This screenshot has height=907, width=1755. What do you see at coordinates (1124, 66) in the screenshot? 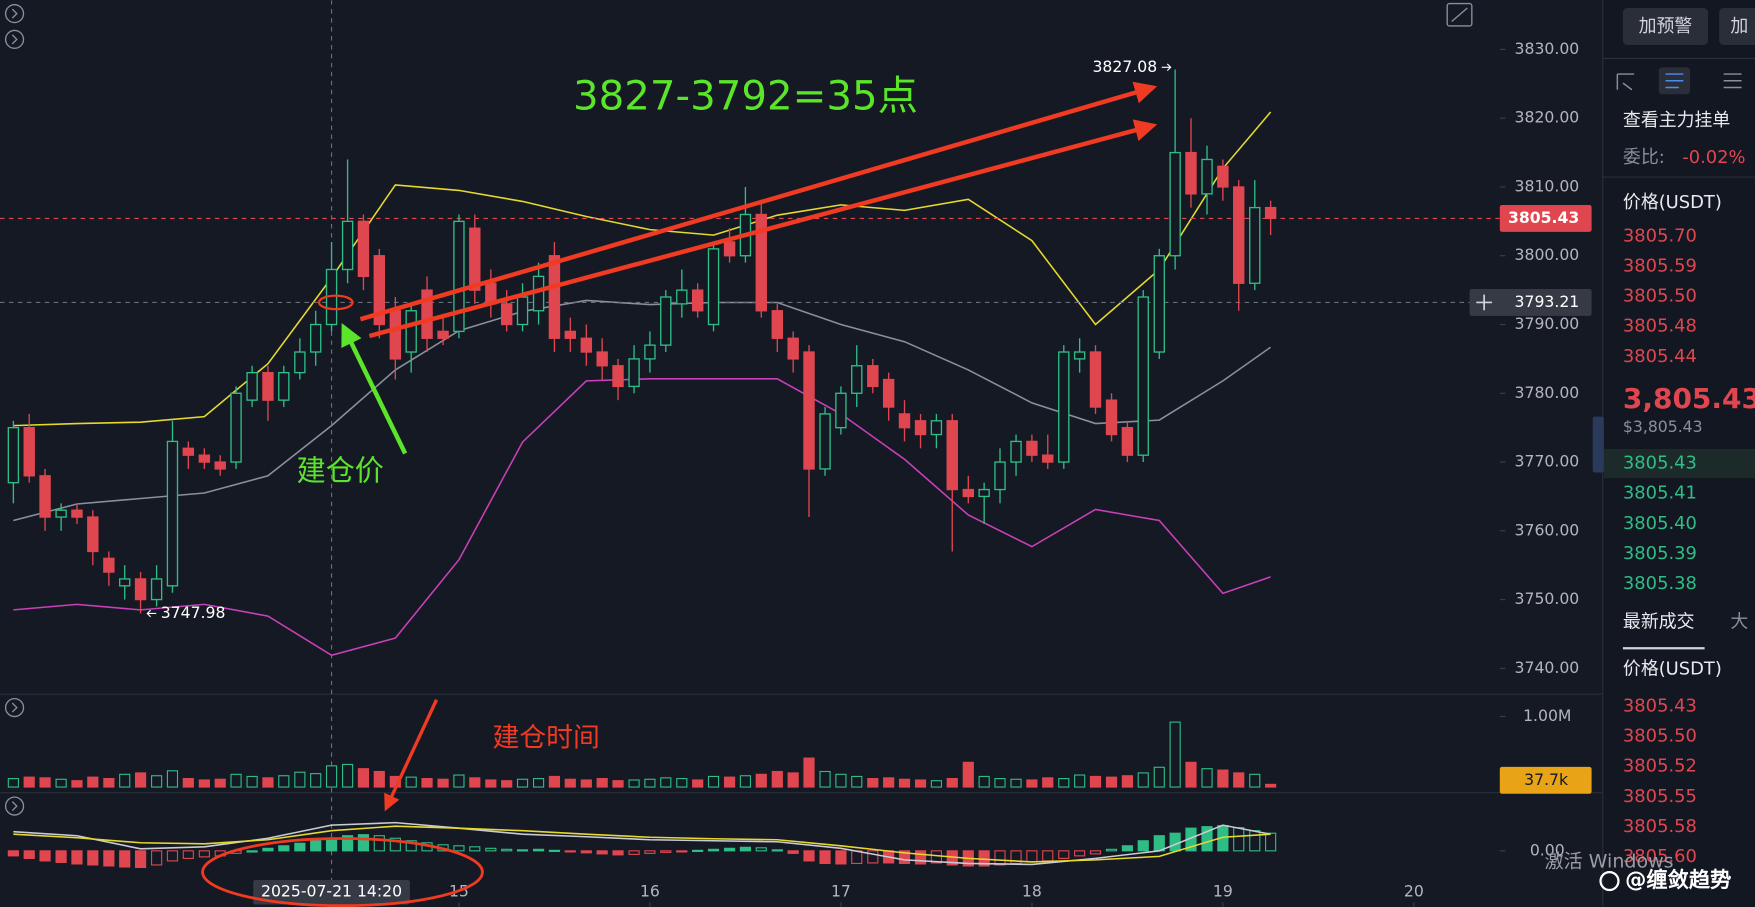
I see `max-label: 3827.08` at bounding box center [1124, 66].